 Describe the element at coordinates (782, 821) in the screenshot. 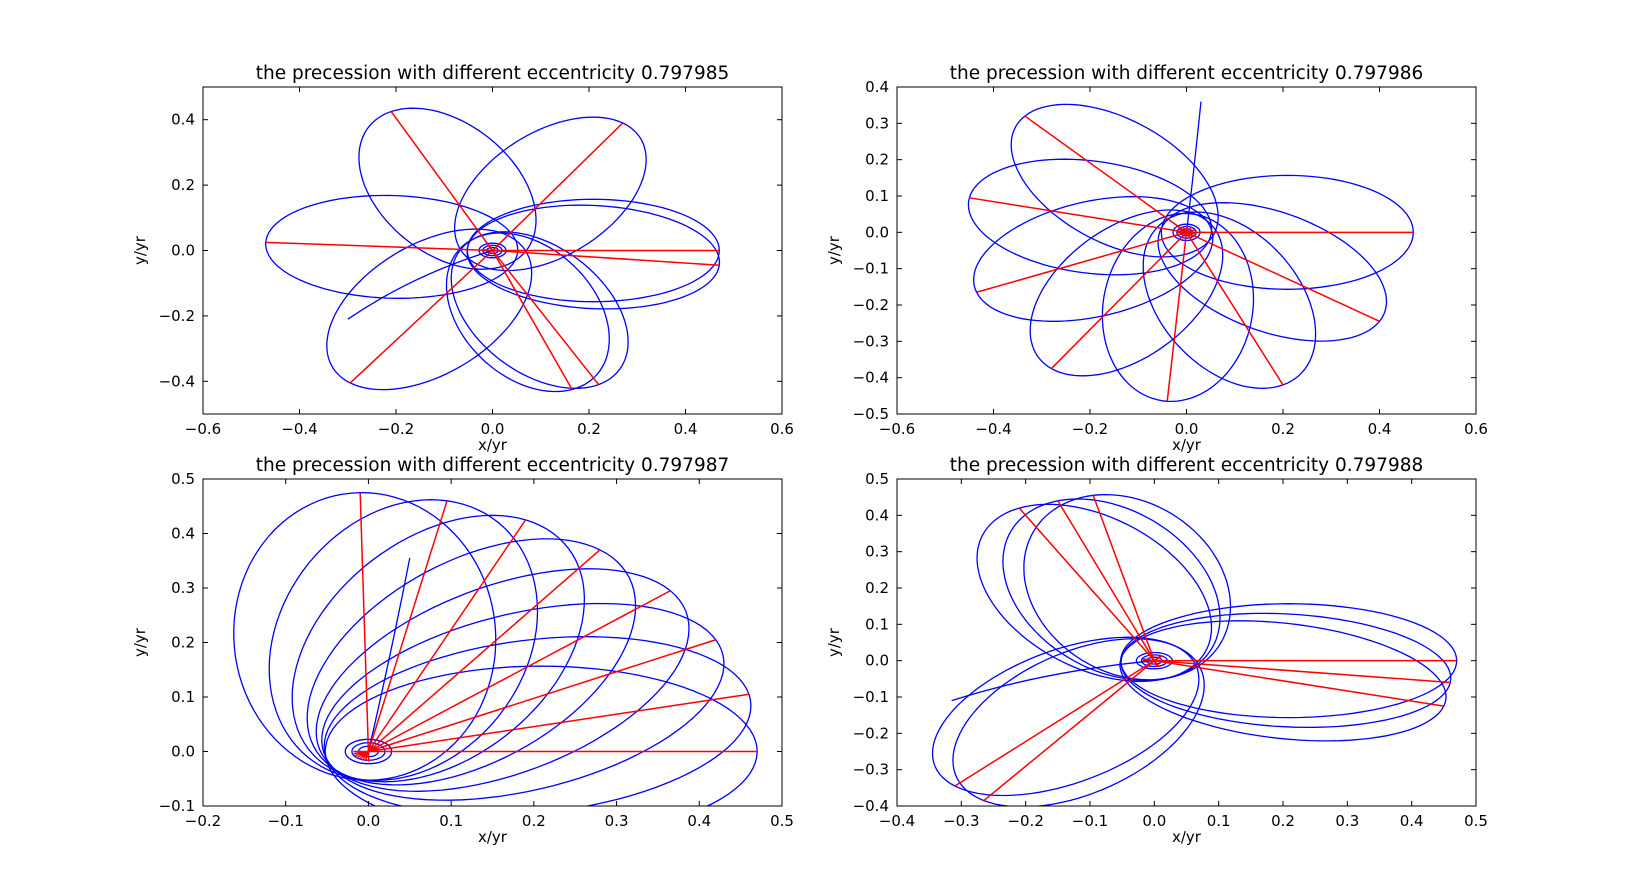

I see `x-tick-label: 0.5` at that location.